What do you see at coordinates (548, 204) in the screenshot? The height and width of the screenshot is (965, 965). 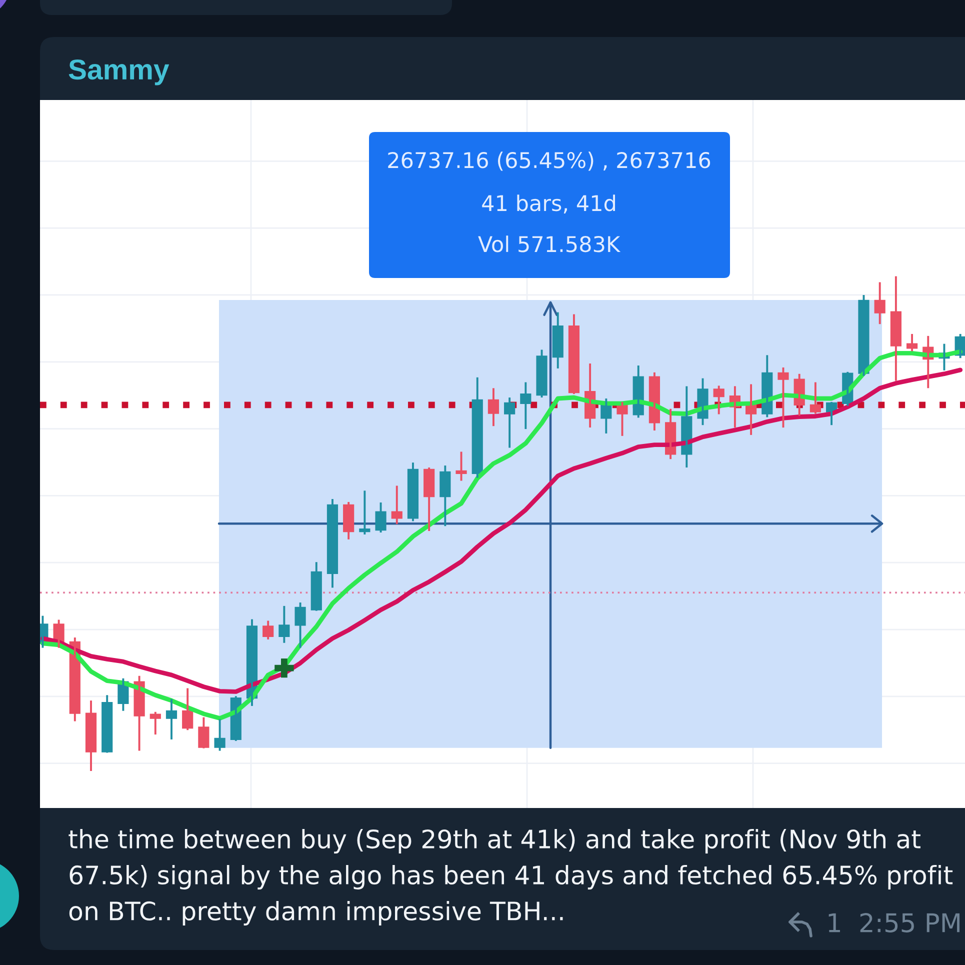 I see `text: 41 bars, 41d` at bounding box center [548, 204].